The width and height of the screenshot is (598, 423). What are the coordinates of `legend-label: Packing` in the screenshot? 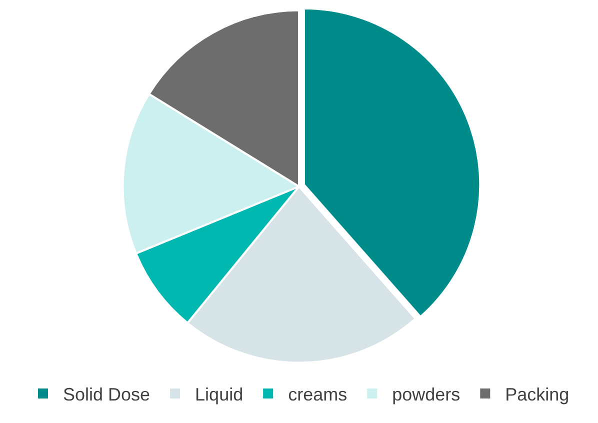 It's located at (537, 394).